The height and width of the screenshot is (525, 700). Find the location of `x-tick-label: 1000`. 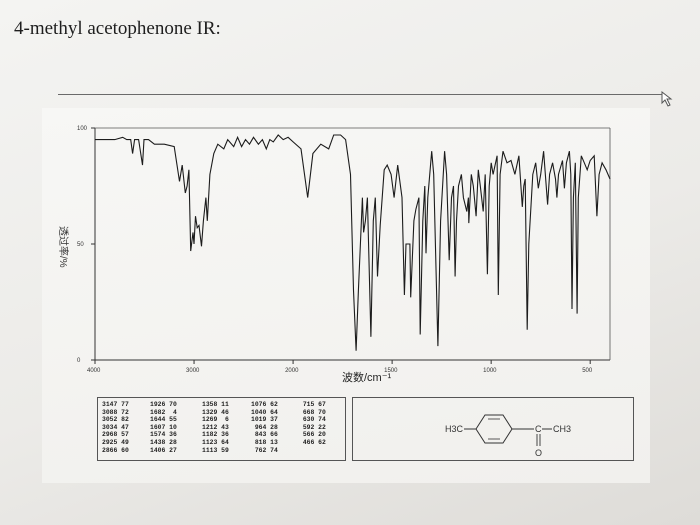

x-tick-label: 1000 is located at coordinates (490, 371).